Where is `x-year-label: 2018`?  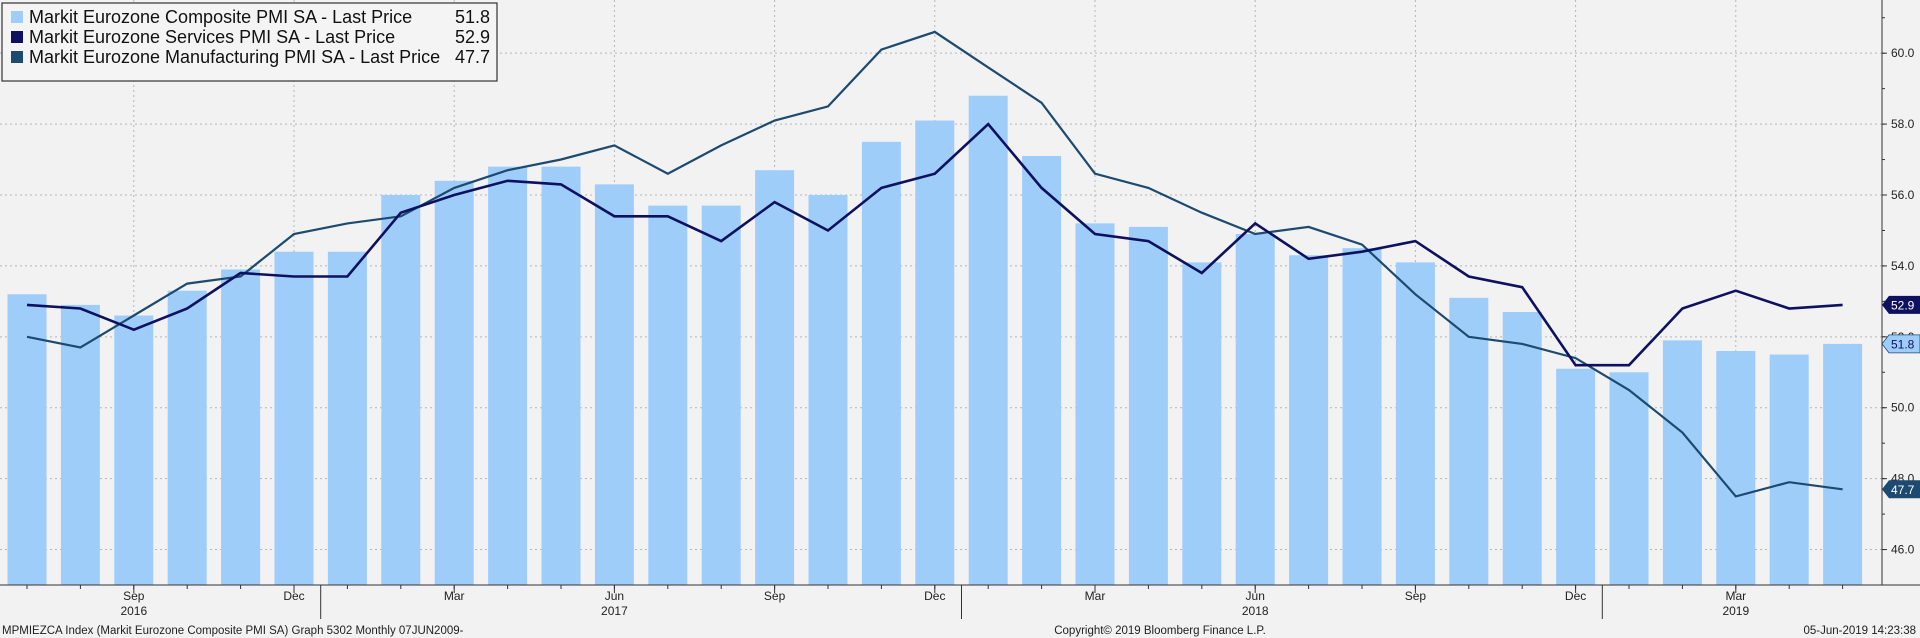 x-year-label: 2018 is located at coordinates (1255, 611).